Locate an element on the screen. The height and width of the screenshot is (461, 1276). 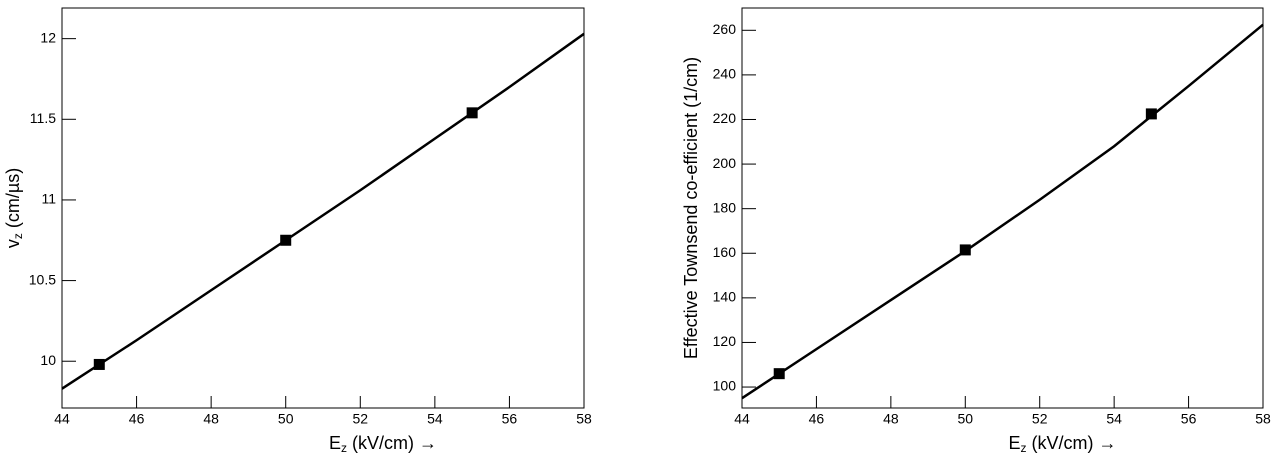
axis-label: vz (cm/µs) is located at coordinates (14, 208).